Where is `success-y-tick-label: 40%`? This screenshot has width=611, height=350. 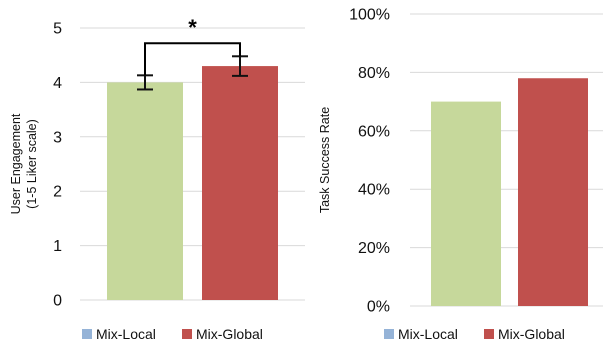 success-y-tick-label: 40% is located at coordinates (374, 190).